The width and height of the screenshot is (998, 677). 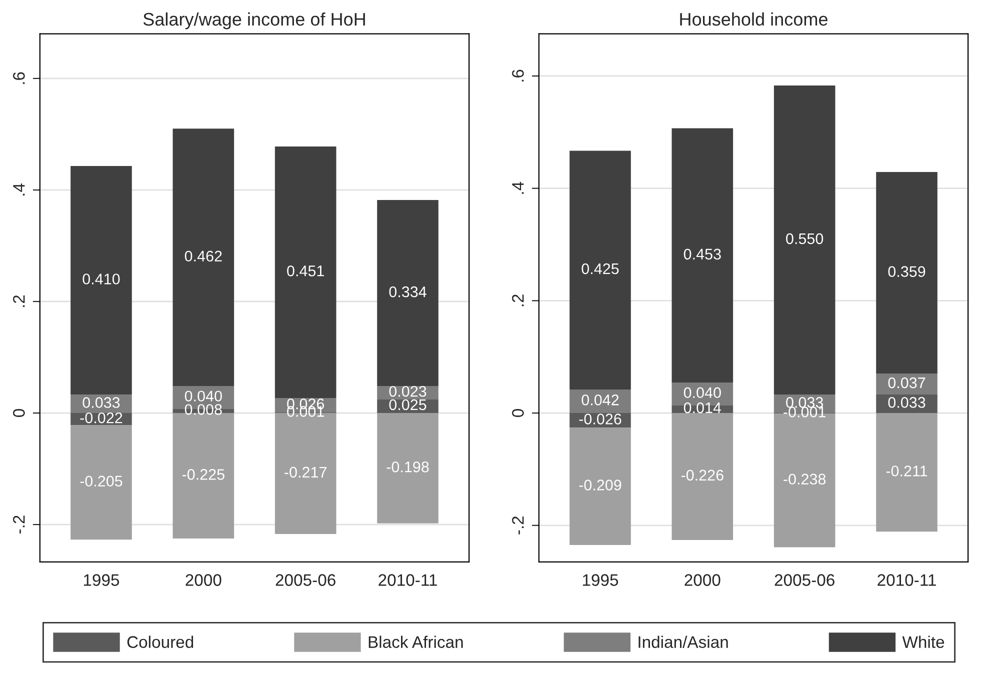 What do you see at coordinates (600, 419) in the screenshot?
I see `data-label: -0.026` at bounding box center [600, 419].